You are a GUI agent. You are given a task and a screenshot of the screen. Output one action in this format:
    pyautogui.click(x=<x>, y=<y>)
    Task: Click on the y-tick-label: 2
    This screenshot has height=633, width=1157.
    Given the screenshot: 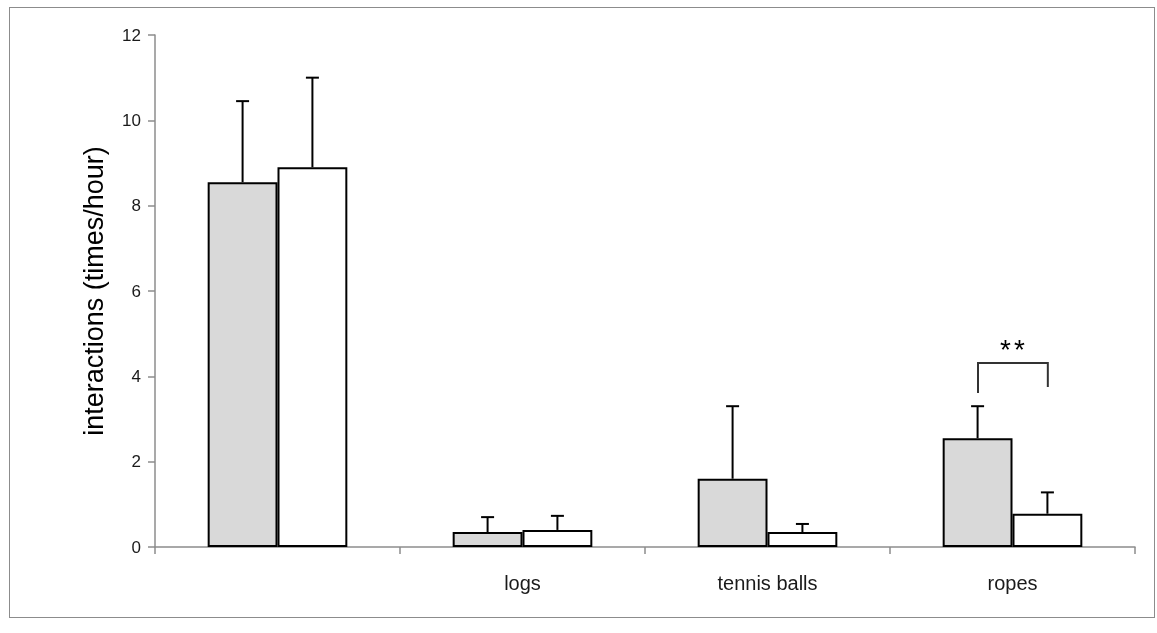 What is the action you would take?
    pyautogui.click(x=136, y=462)
    